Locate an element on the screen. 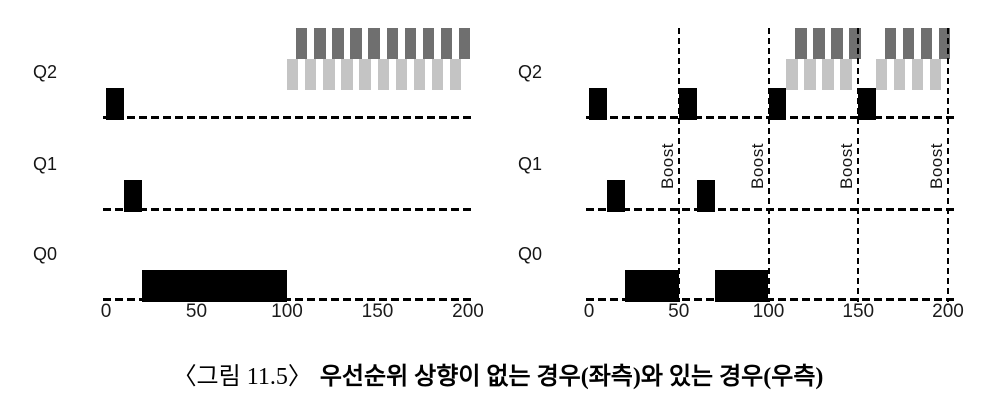 Image resolution: width=996 pixels, height=416 pixels. caption-text: 우선순위 상향이 없는 경우(좌측)와 있는 경우(우측) is located at coordinates (571, 377).